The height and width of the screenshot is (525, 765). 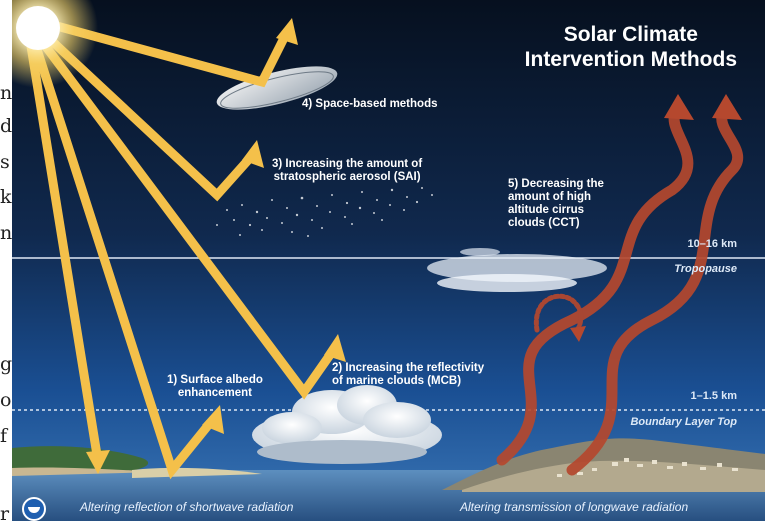 What do you see at coordinates (705, 269) in the screenshot?
I see `tropopause-label: Tropopause` at bounding box center [705, 269].